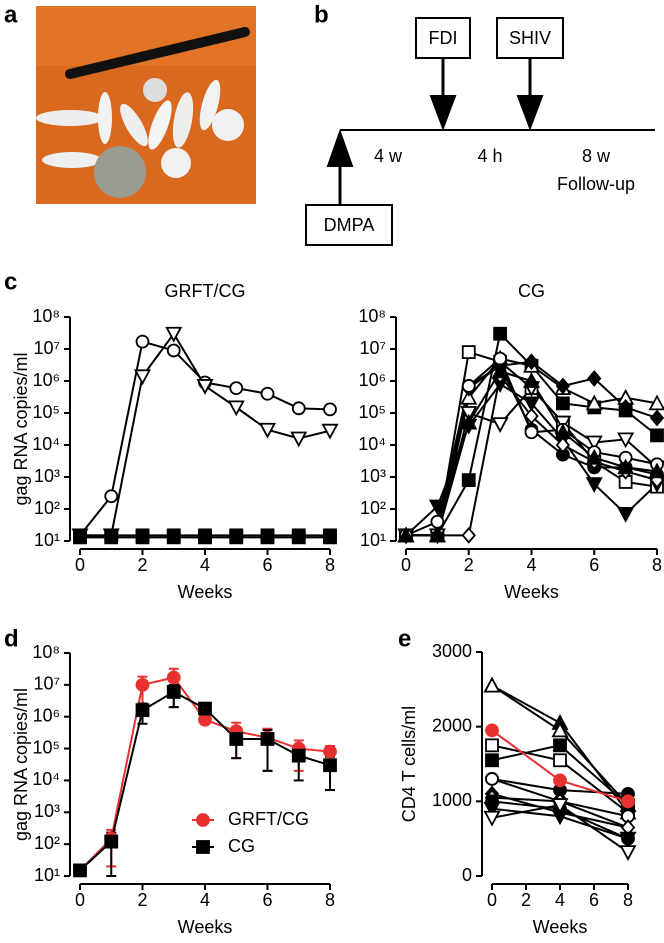 The height and width of the screenshot is (943, 664). What do you see at coordinates (452, 800) in the screenshot?
I see `y-tick-label: 1000` at bounding box center [452, 800].